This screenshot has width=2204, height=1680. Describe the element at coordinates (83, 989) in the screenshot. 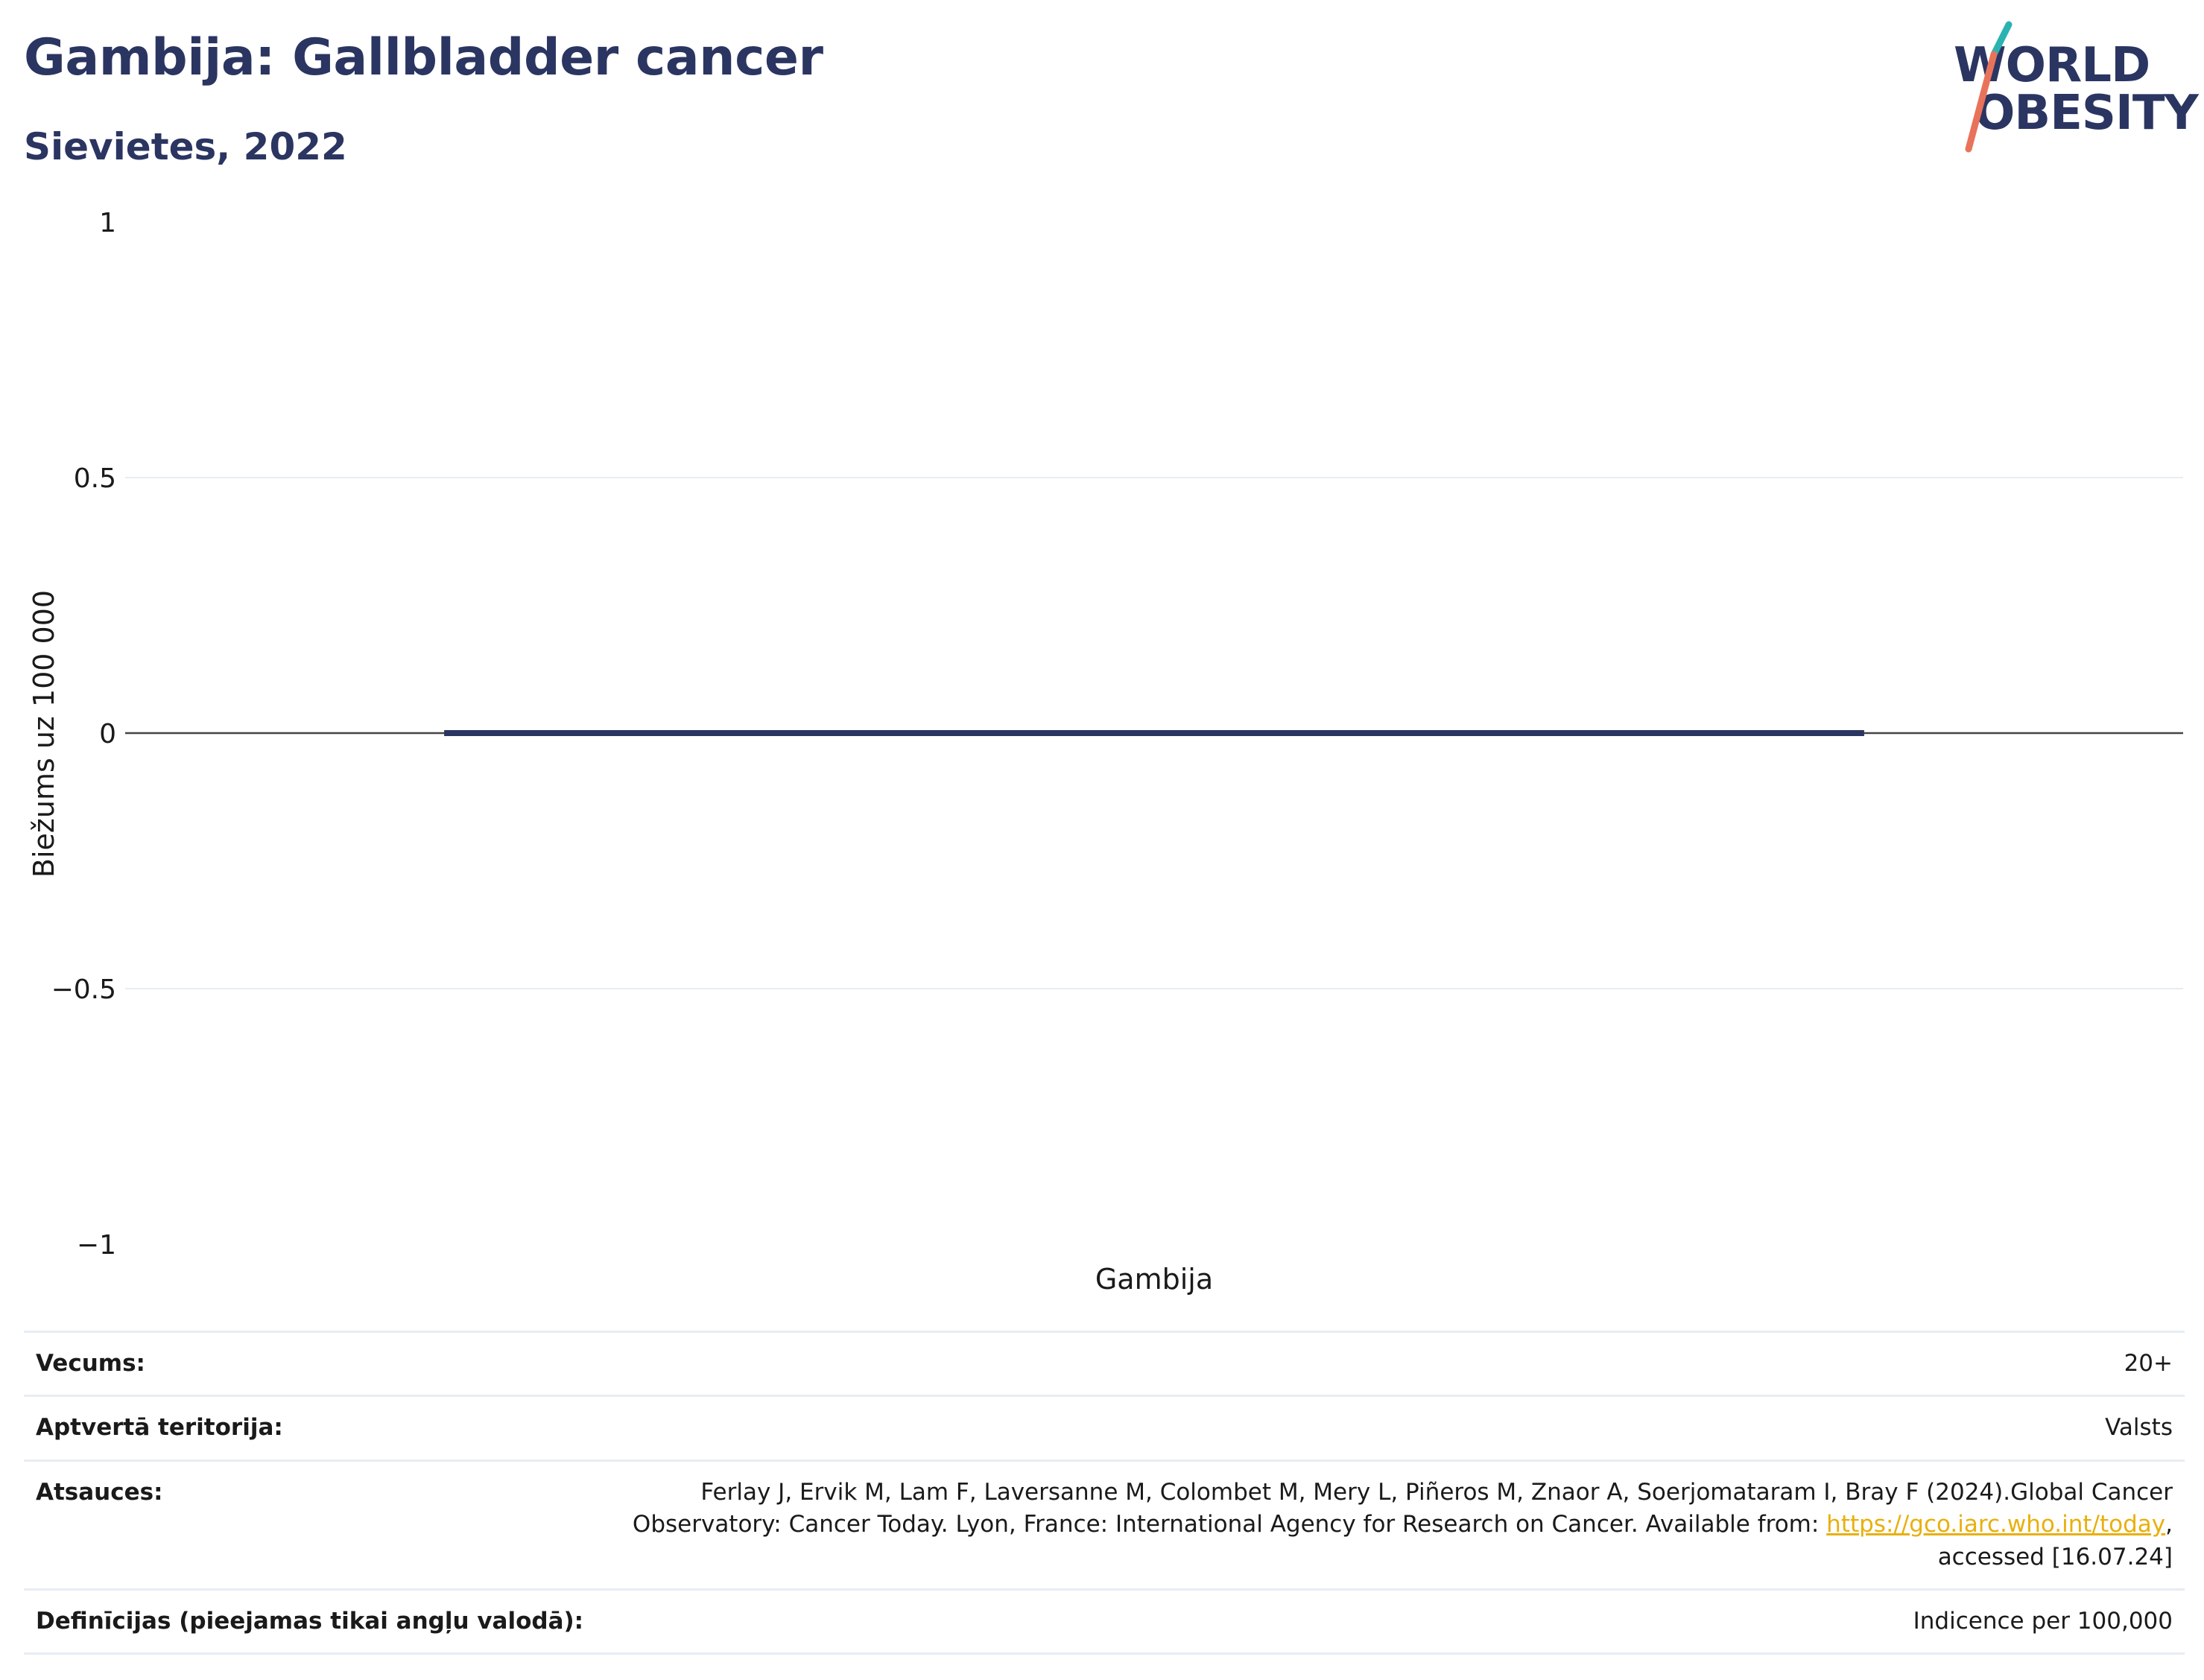

I see `y-tick-label: −0.5` at that location.